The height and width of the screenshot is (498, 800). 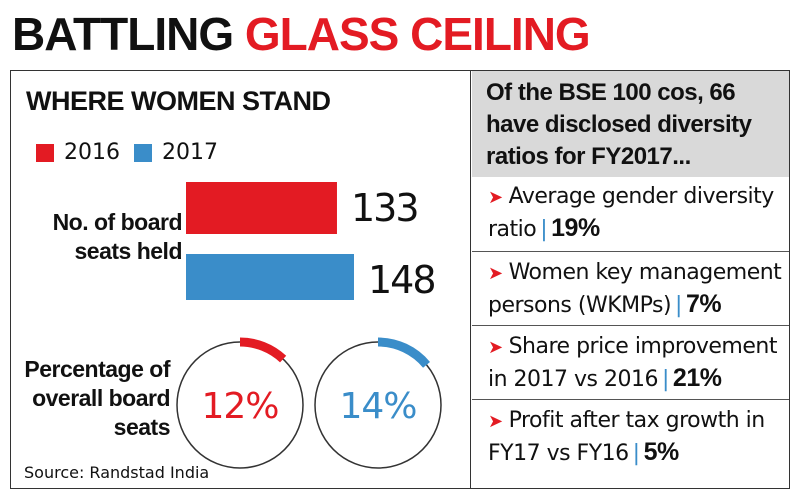 What do you see at coordinates (117, 236) in the screenshot?
I see `board-seats-label: No. of board seats held` at bounding box center [117, 236].